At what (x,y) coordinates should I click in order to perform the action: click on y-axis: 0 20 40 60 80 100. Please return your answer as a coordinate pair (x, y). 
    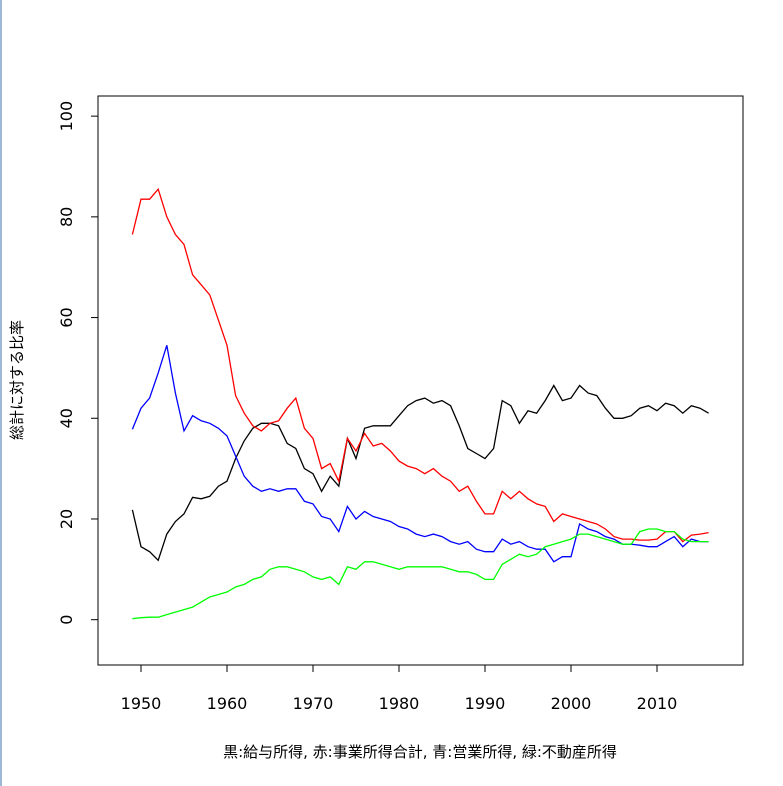
    Looking at the image, I should click on (78, 363).